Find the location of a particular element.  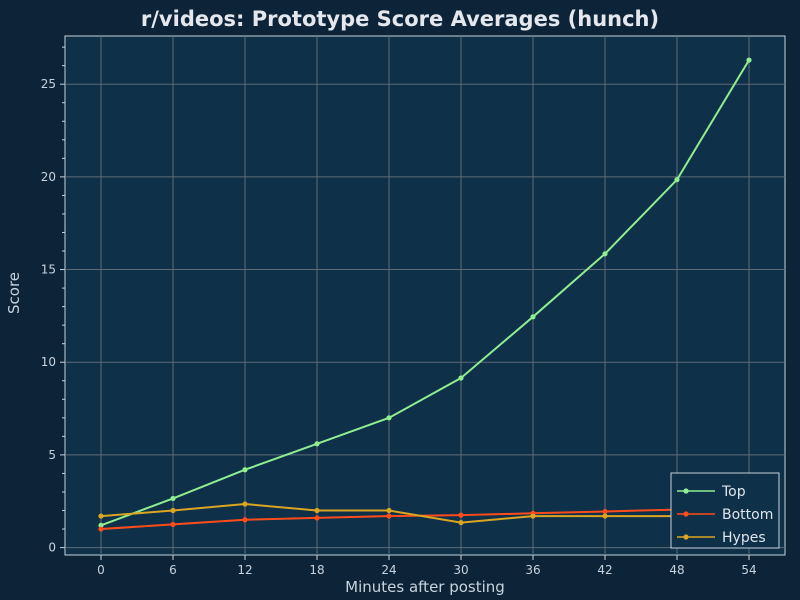

y-tick-label: 25 is located at coordinates (48, 84).